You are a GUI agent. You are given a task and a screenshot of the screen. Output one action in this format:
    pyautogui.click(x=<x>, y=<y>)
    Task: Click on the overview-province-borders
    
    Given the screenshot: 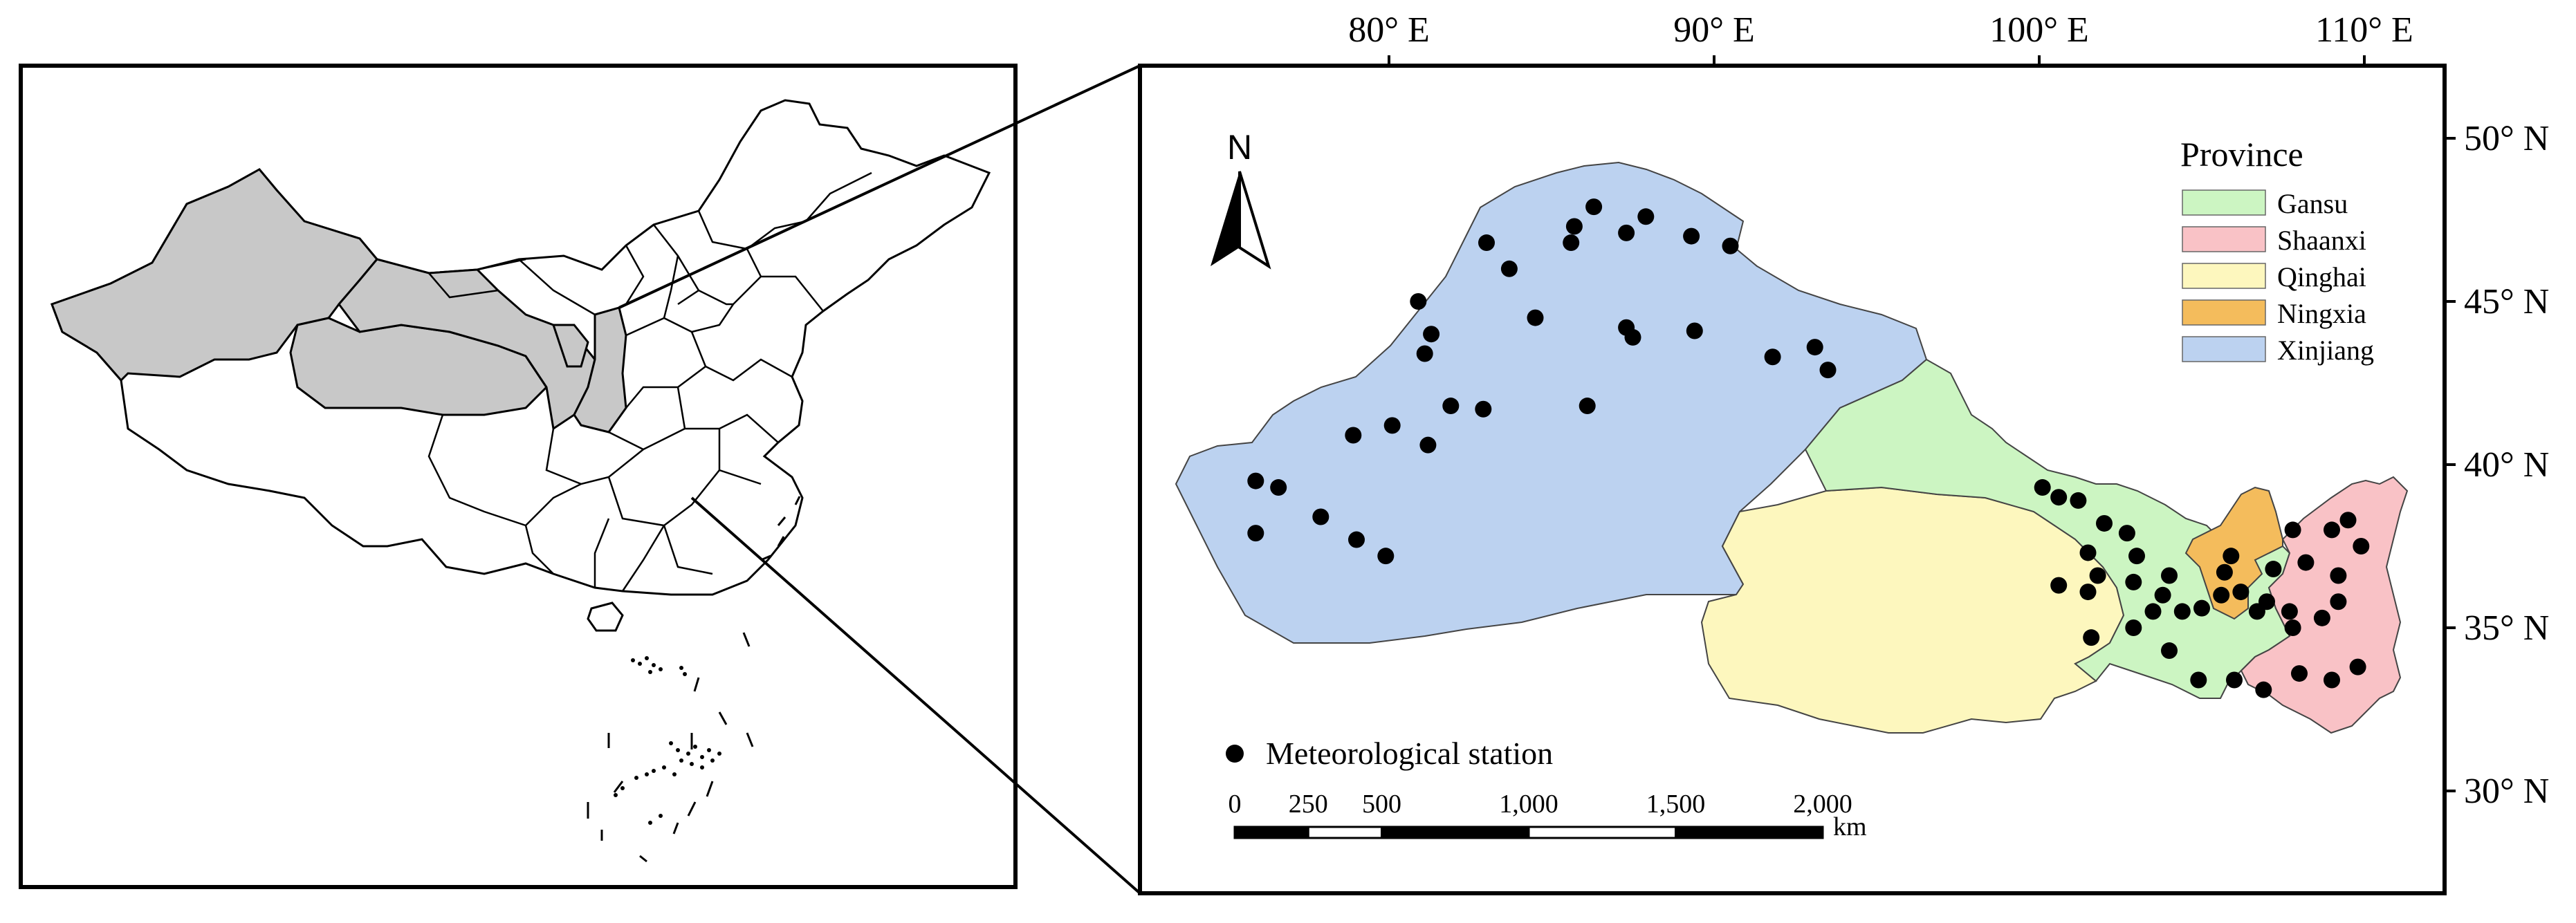 What is the action you would take?
    pyautogui.click(x=649, y=381)
    